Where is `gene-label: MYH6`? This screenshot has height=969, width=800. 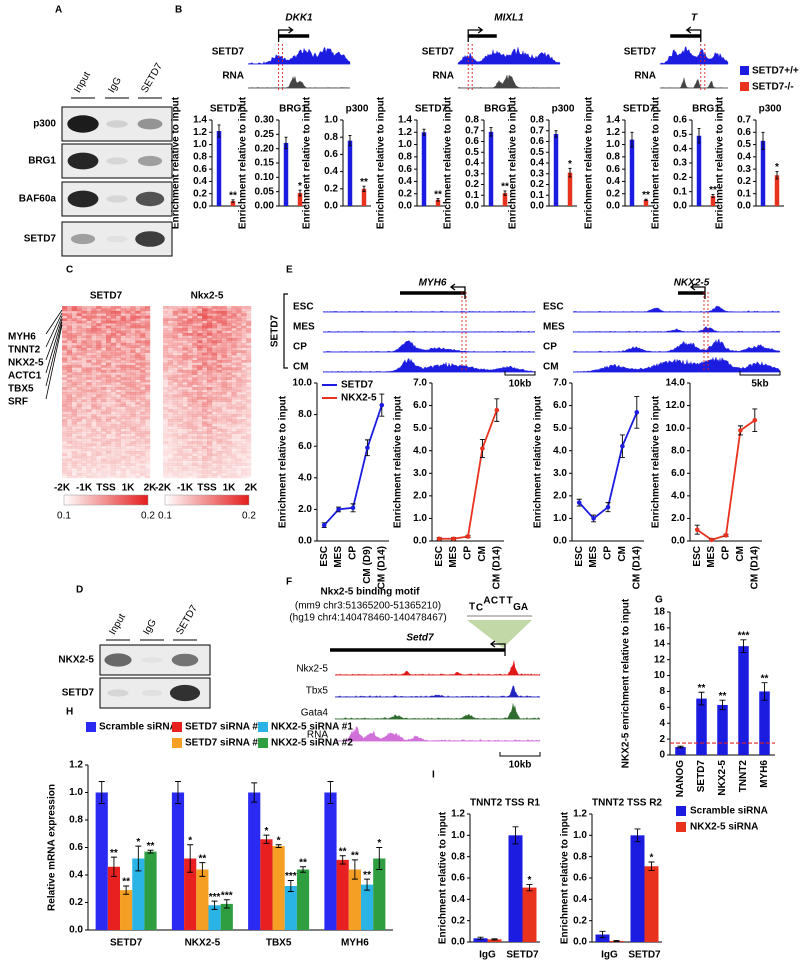
gene-label: MYH6 is located at coordinates (22, 337).